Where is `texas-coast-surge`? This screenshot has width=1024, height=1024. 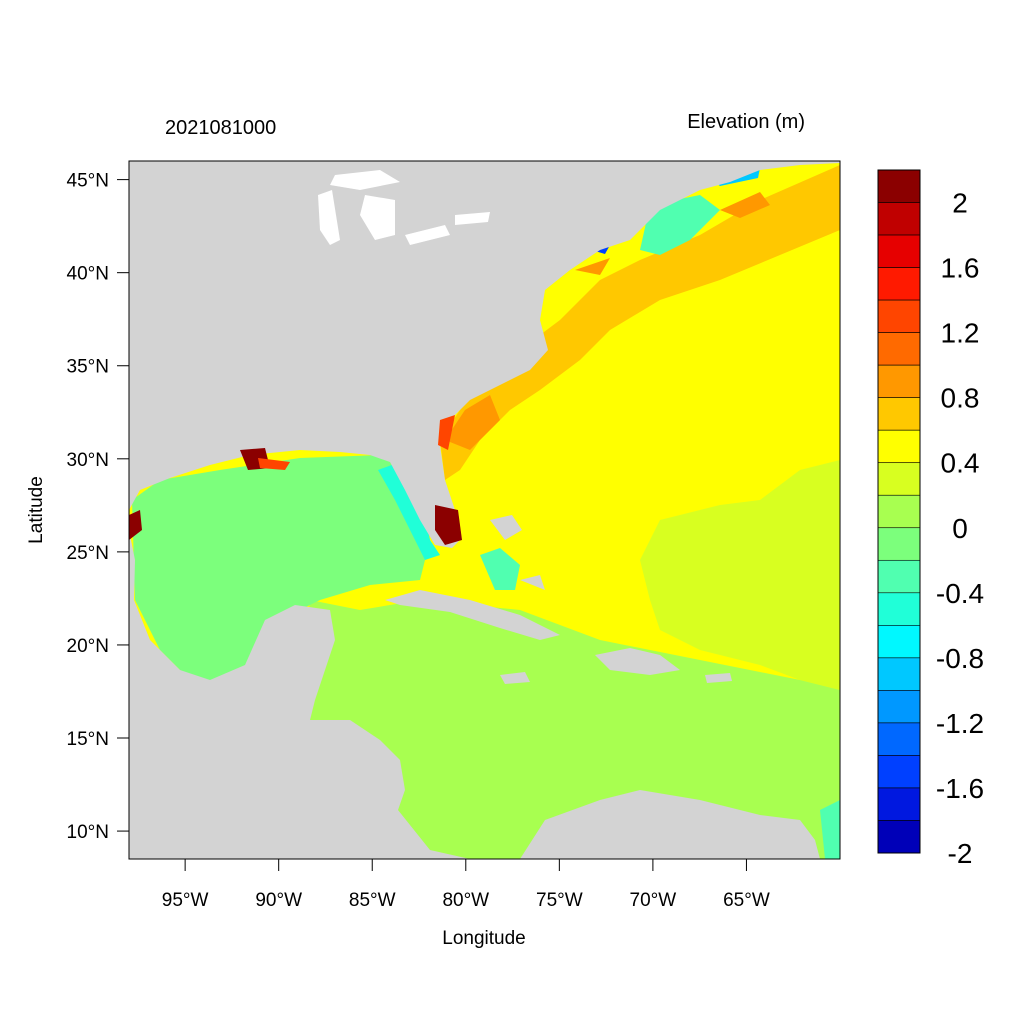 texas-coast-surge is located at coordinates (135, 525).